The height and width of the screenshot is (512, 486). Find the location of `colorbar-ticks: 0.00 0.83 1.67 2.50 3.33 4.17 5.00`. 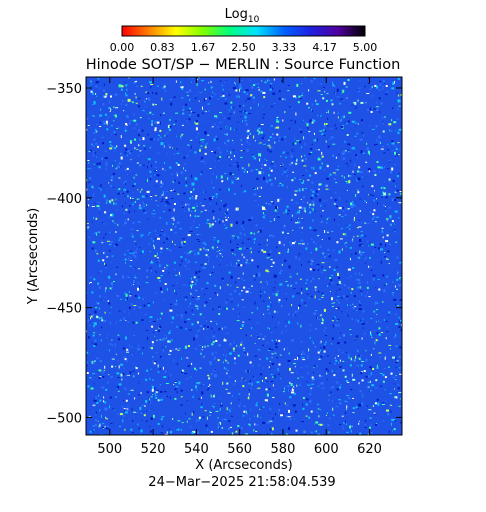

colorbar-ticks: 0.00 0.83 1.67 2.50 3.33 4.17 5.00 is located at coordinates (244, 47).